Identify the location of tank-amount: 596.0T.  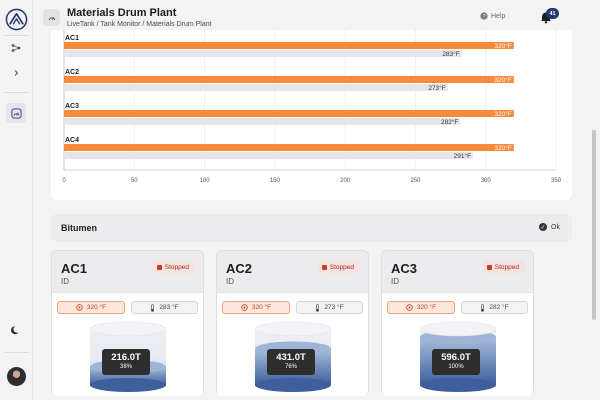
(456, 357).